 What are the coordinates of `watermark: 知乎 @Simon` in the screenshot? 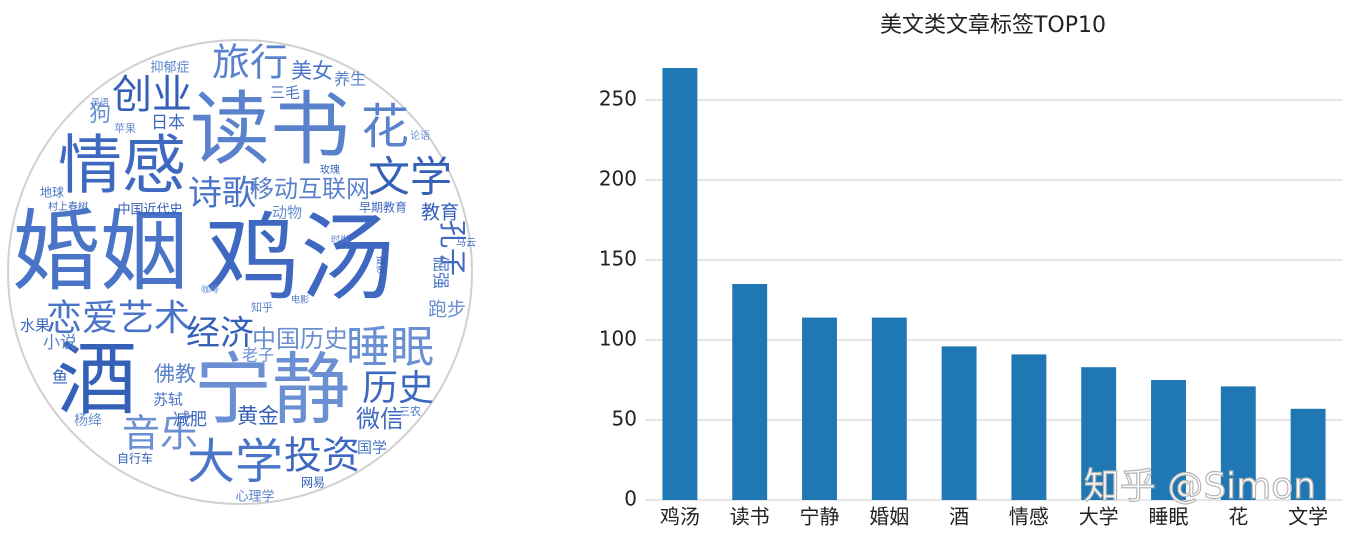 It's located at (1200, 486).